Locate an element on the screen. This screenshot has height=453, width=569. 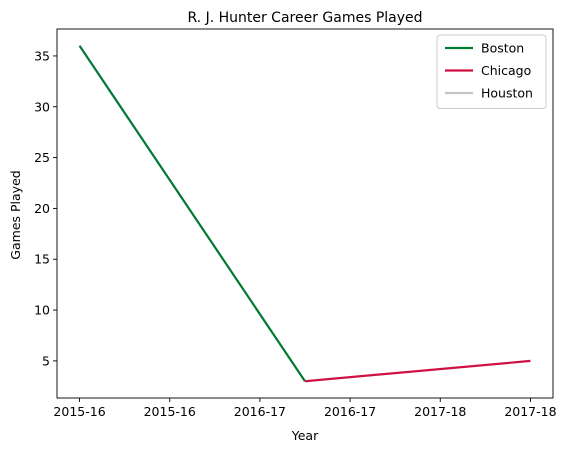
series-line-chicago is located at coordinates (417, 371).